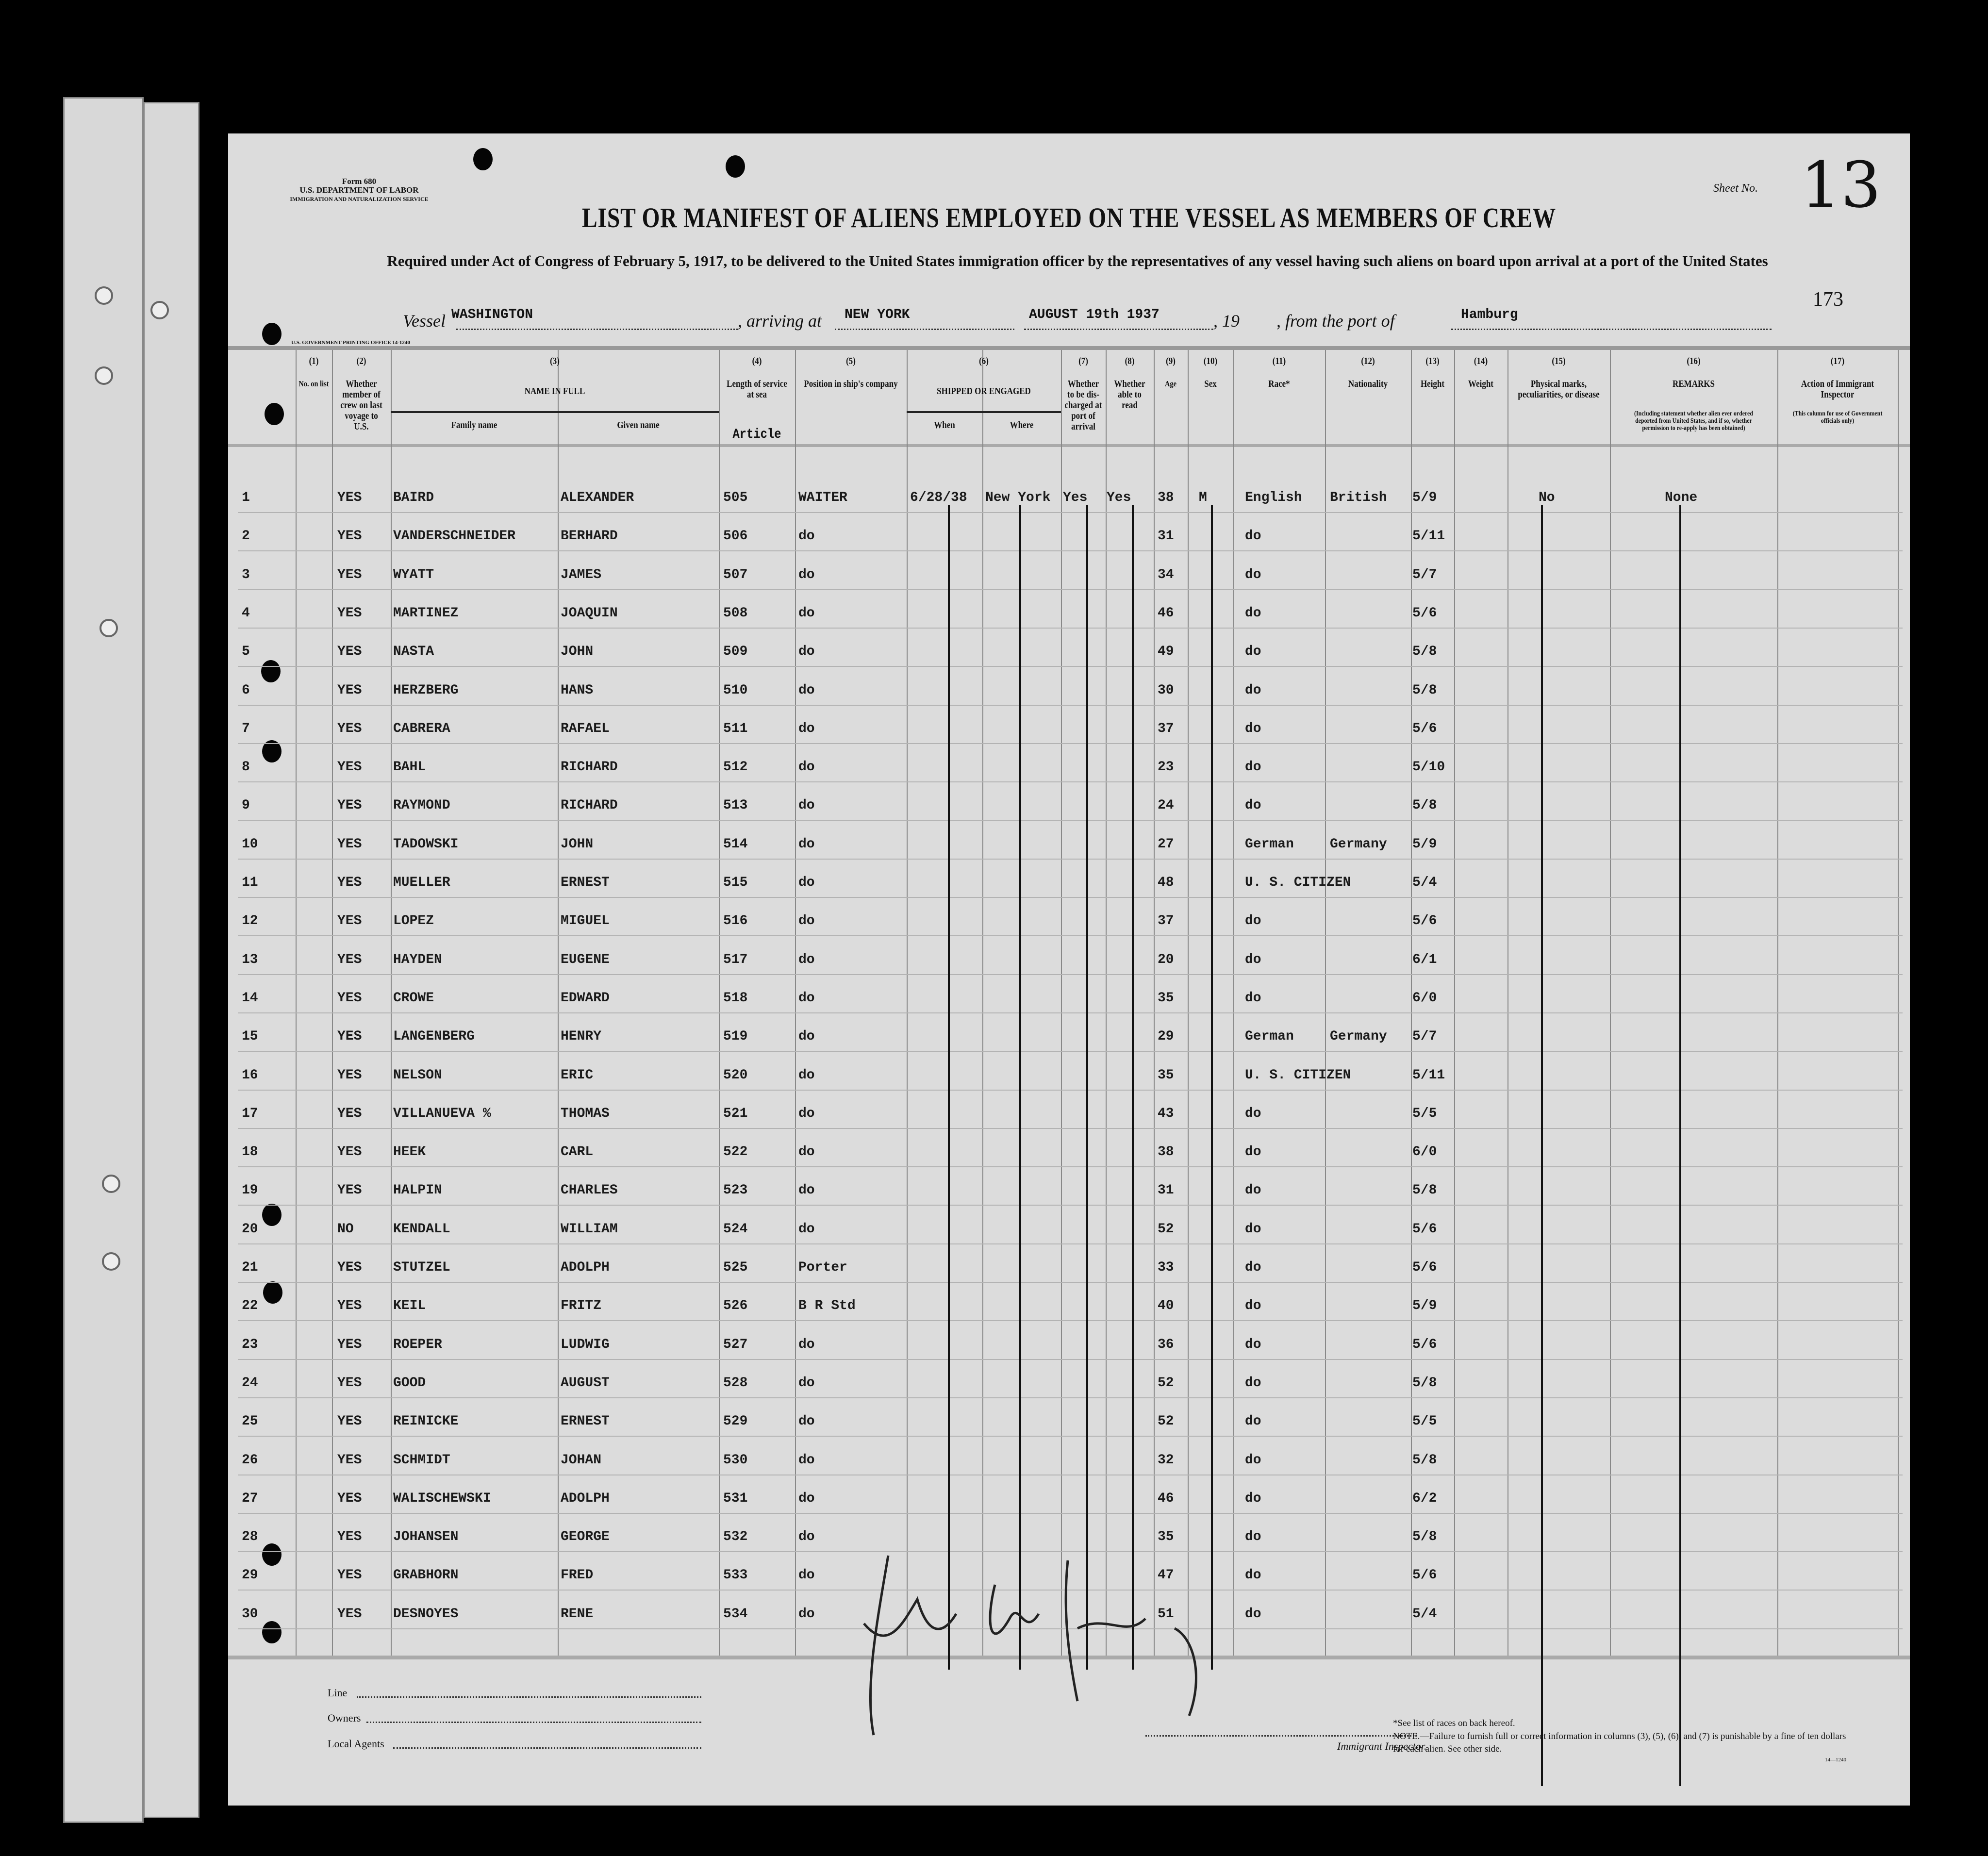 The image size is (1988, 1856). I want to click on family-name: GRABHORN, so click(426, 1575).